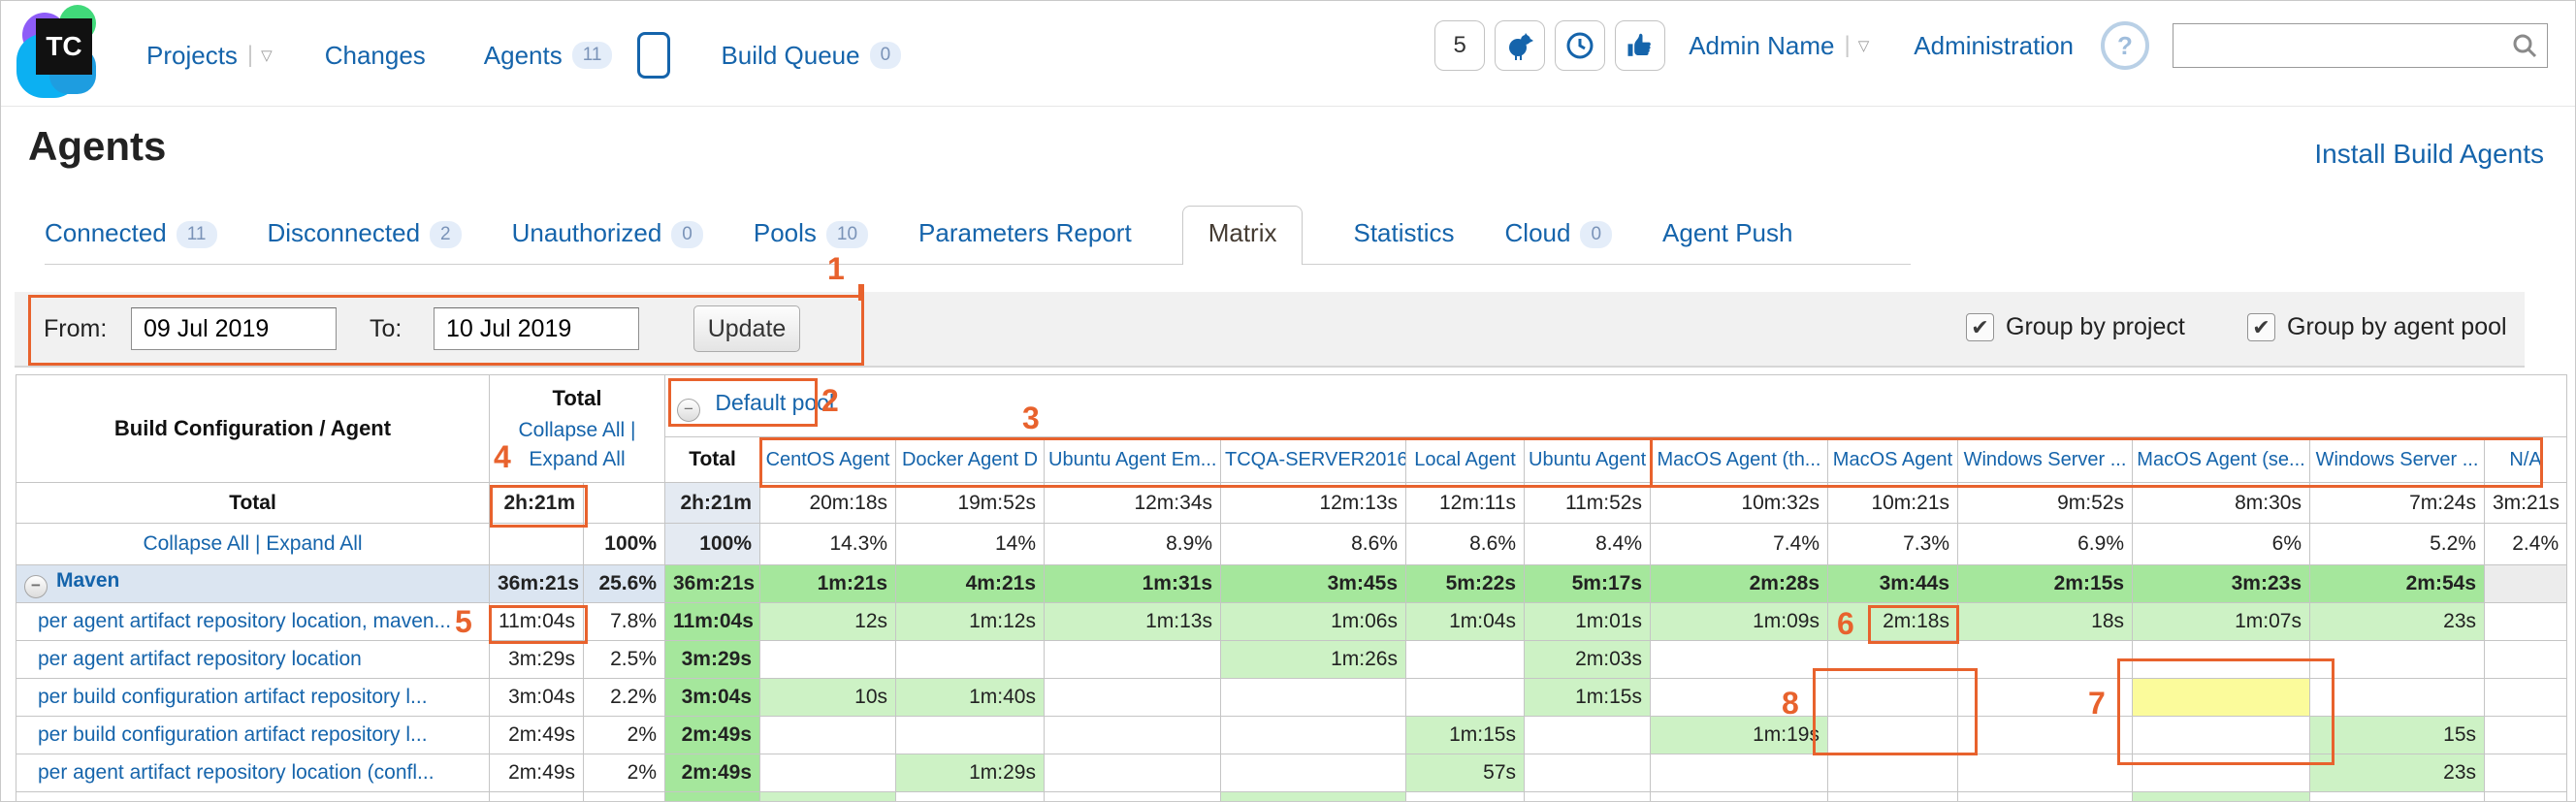 This screenshot has width=2576, height=802. I want to click on rooster-icon, so click(1521, 46).